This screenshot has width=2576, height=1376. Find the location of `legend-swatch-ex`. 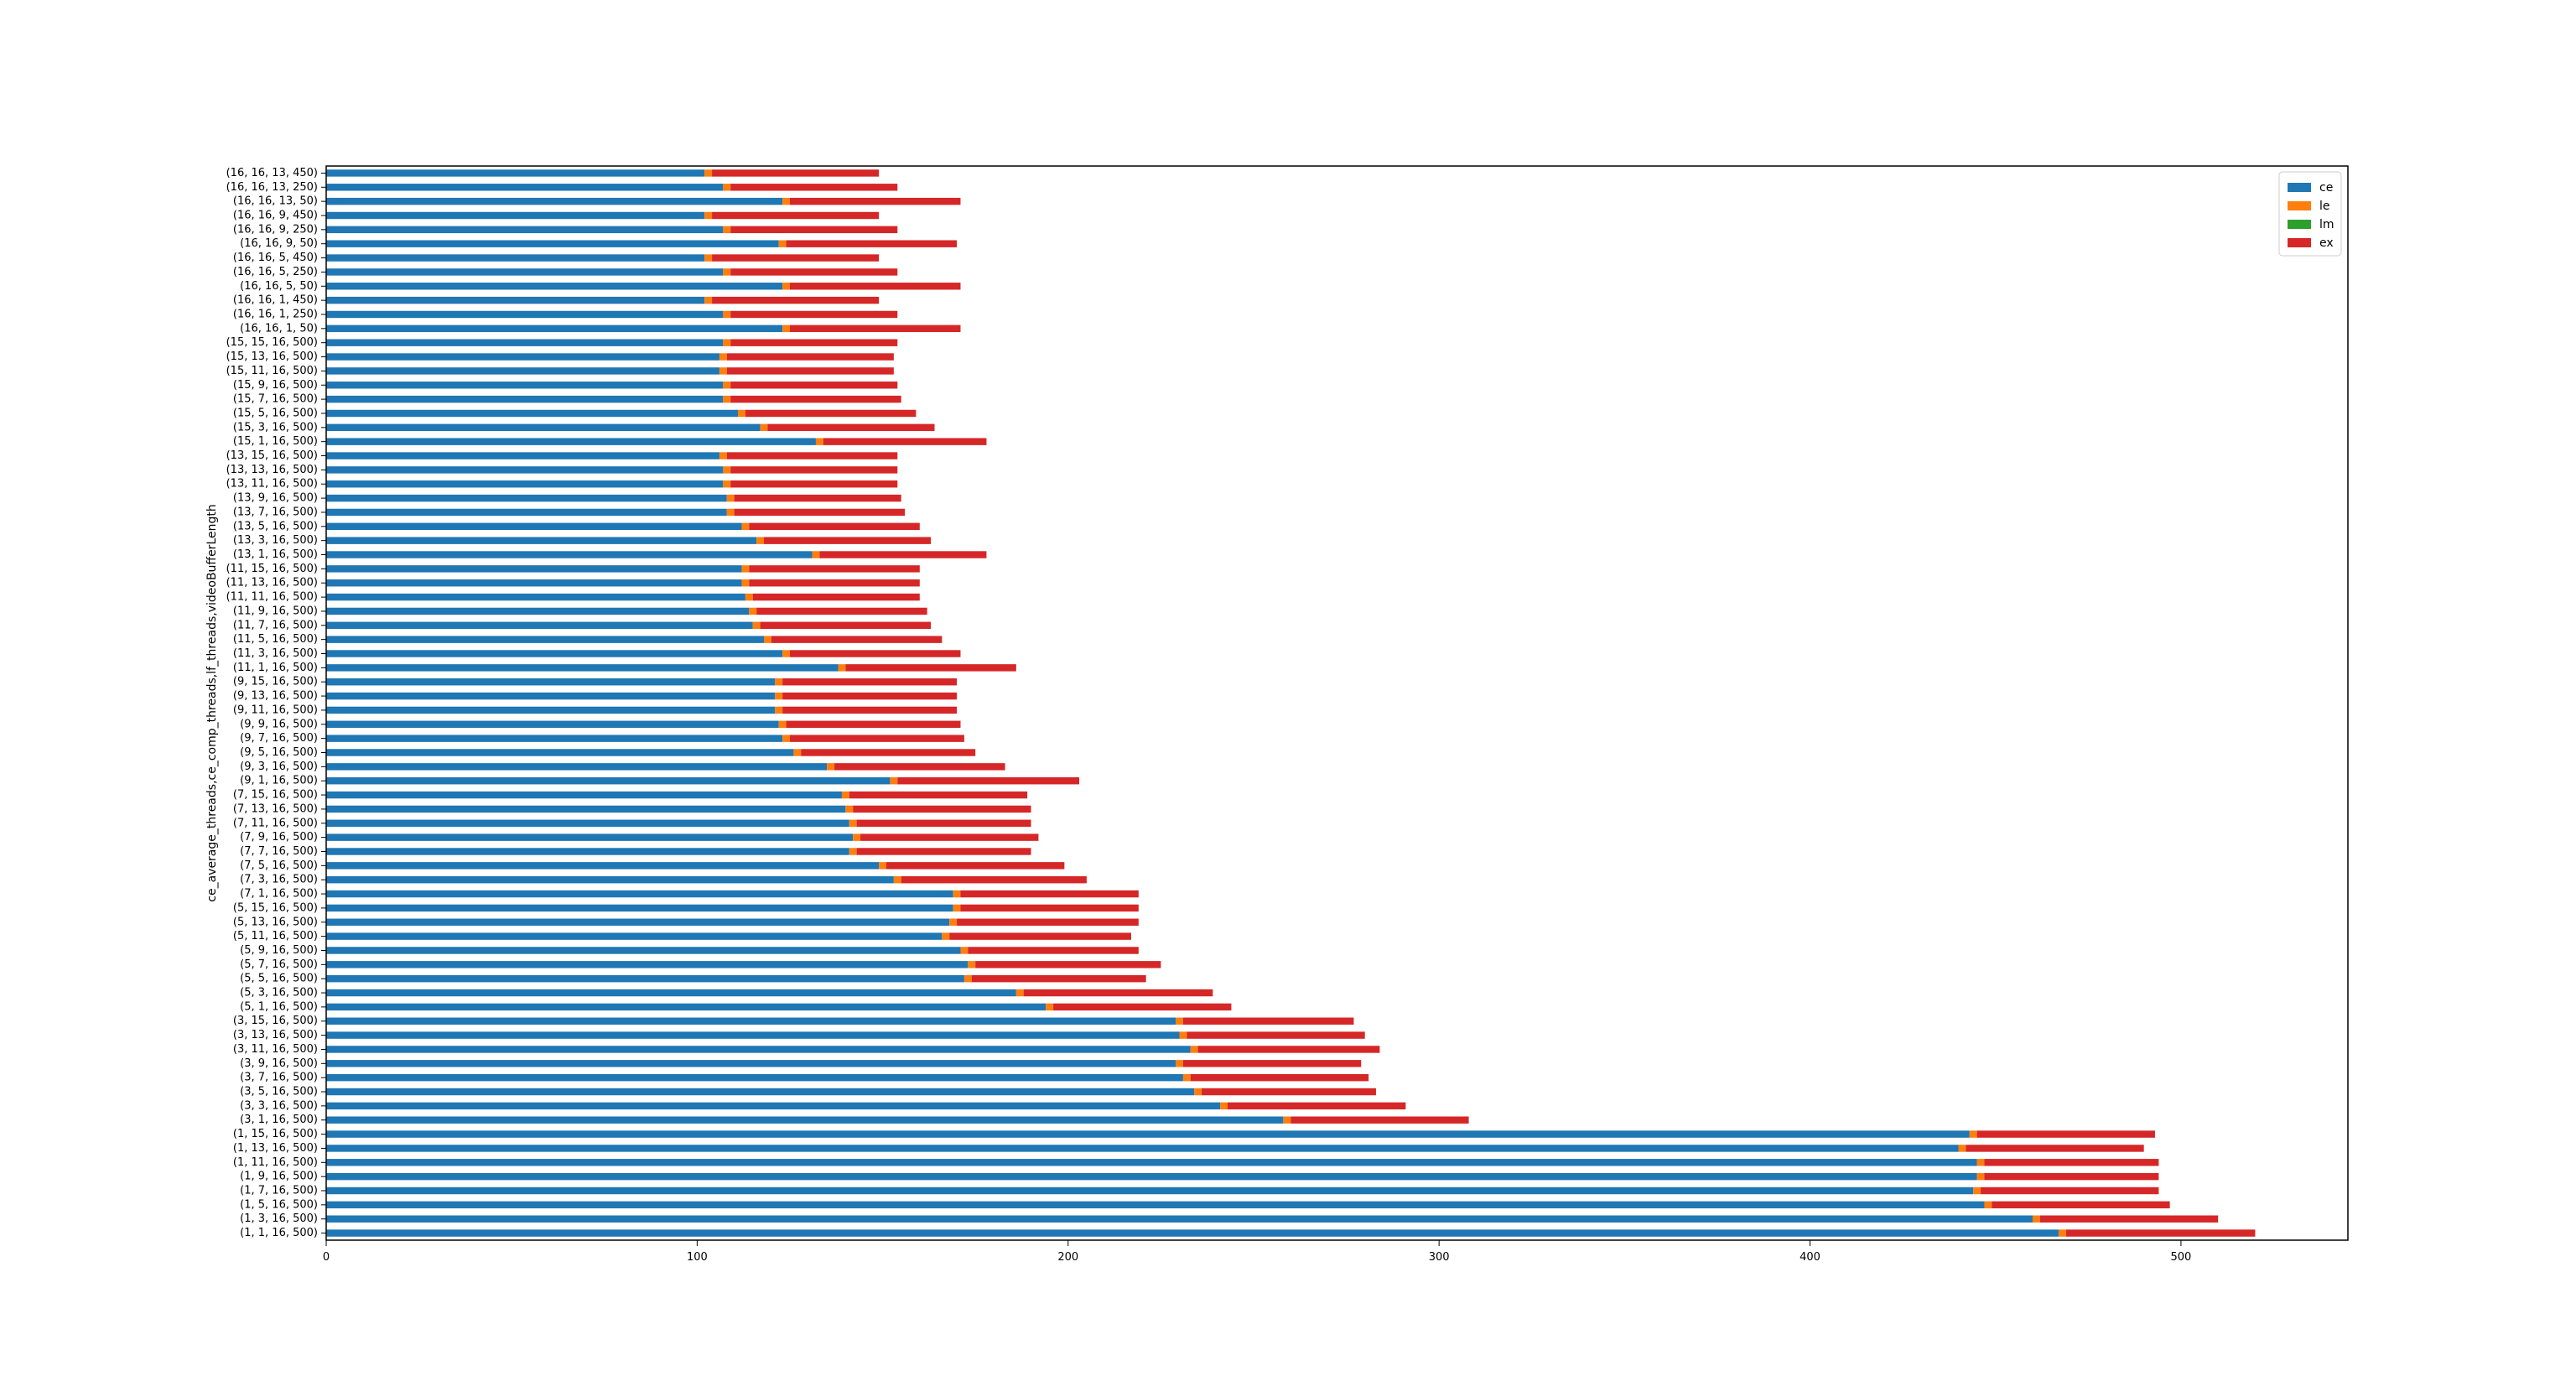

legend-swatch-ex is located at coordinates (2299, 242).